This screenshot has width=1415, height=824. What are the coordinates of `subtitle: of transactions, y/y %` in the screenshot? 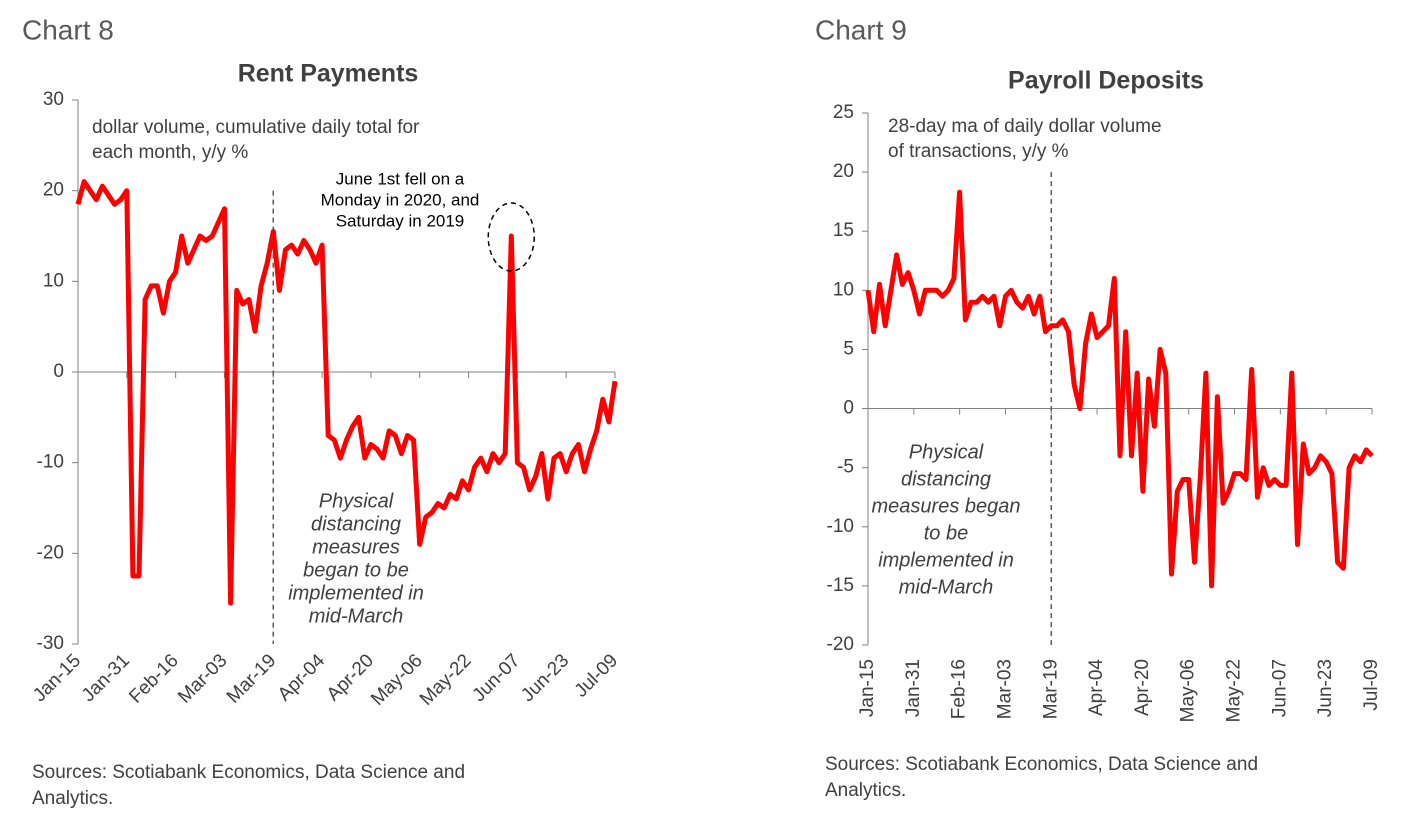 It's located at (978, 151).